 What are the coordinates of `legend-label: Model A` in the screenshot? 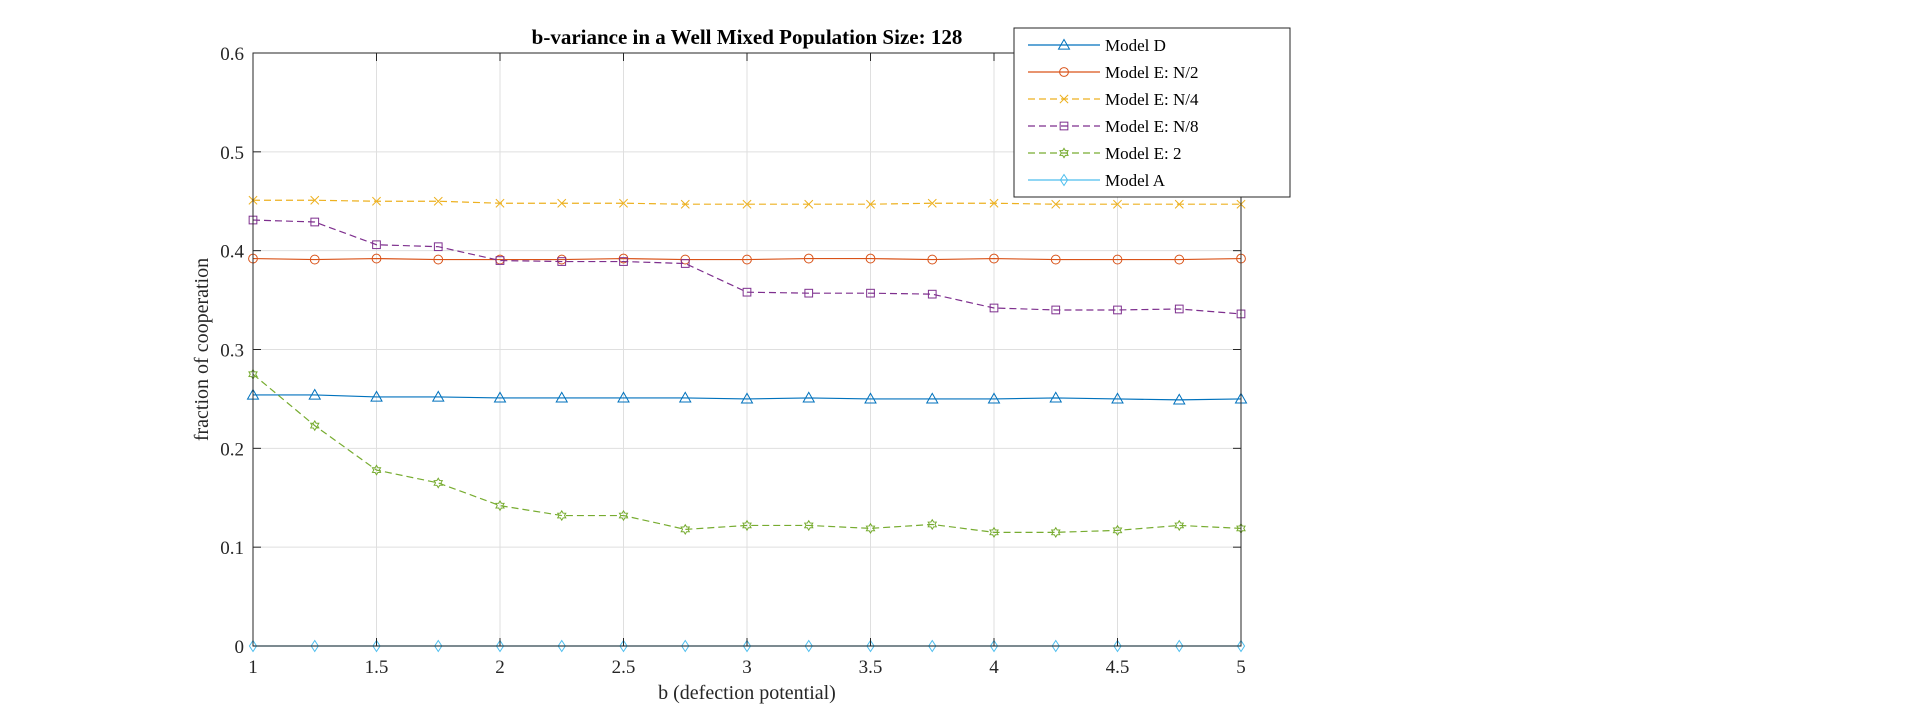 It's located at (1135, 180).